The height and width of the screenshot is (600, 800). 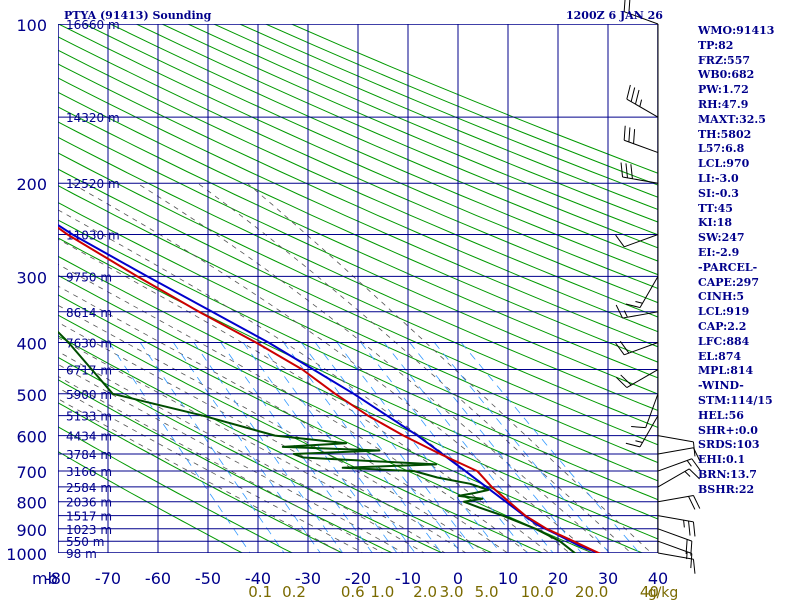 What do you see at coordinates (93, 118) in the screenshot?
I see `height-label: 14320 m` at bounding box center [93, 118].